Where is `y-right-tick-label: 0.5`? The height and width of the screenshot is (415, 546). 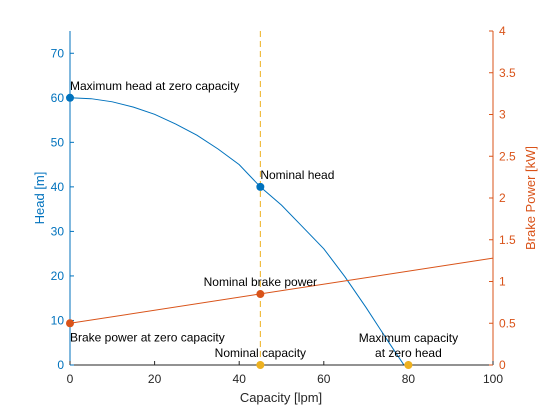
y-right-tick-label: 0.5 is located at coordinates (507, 323).